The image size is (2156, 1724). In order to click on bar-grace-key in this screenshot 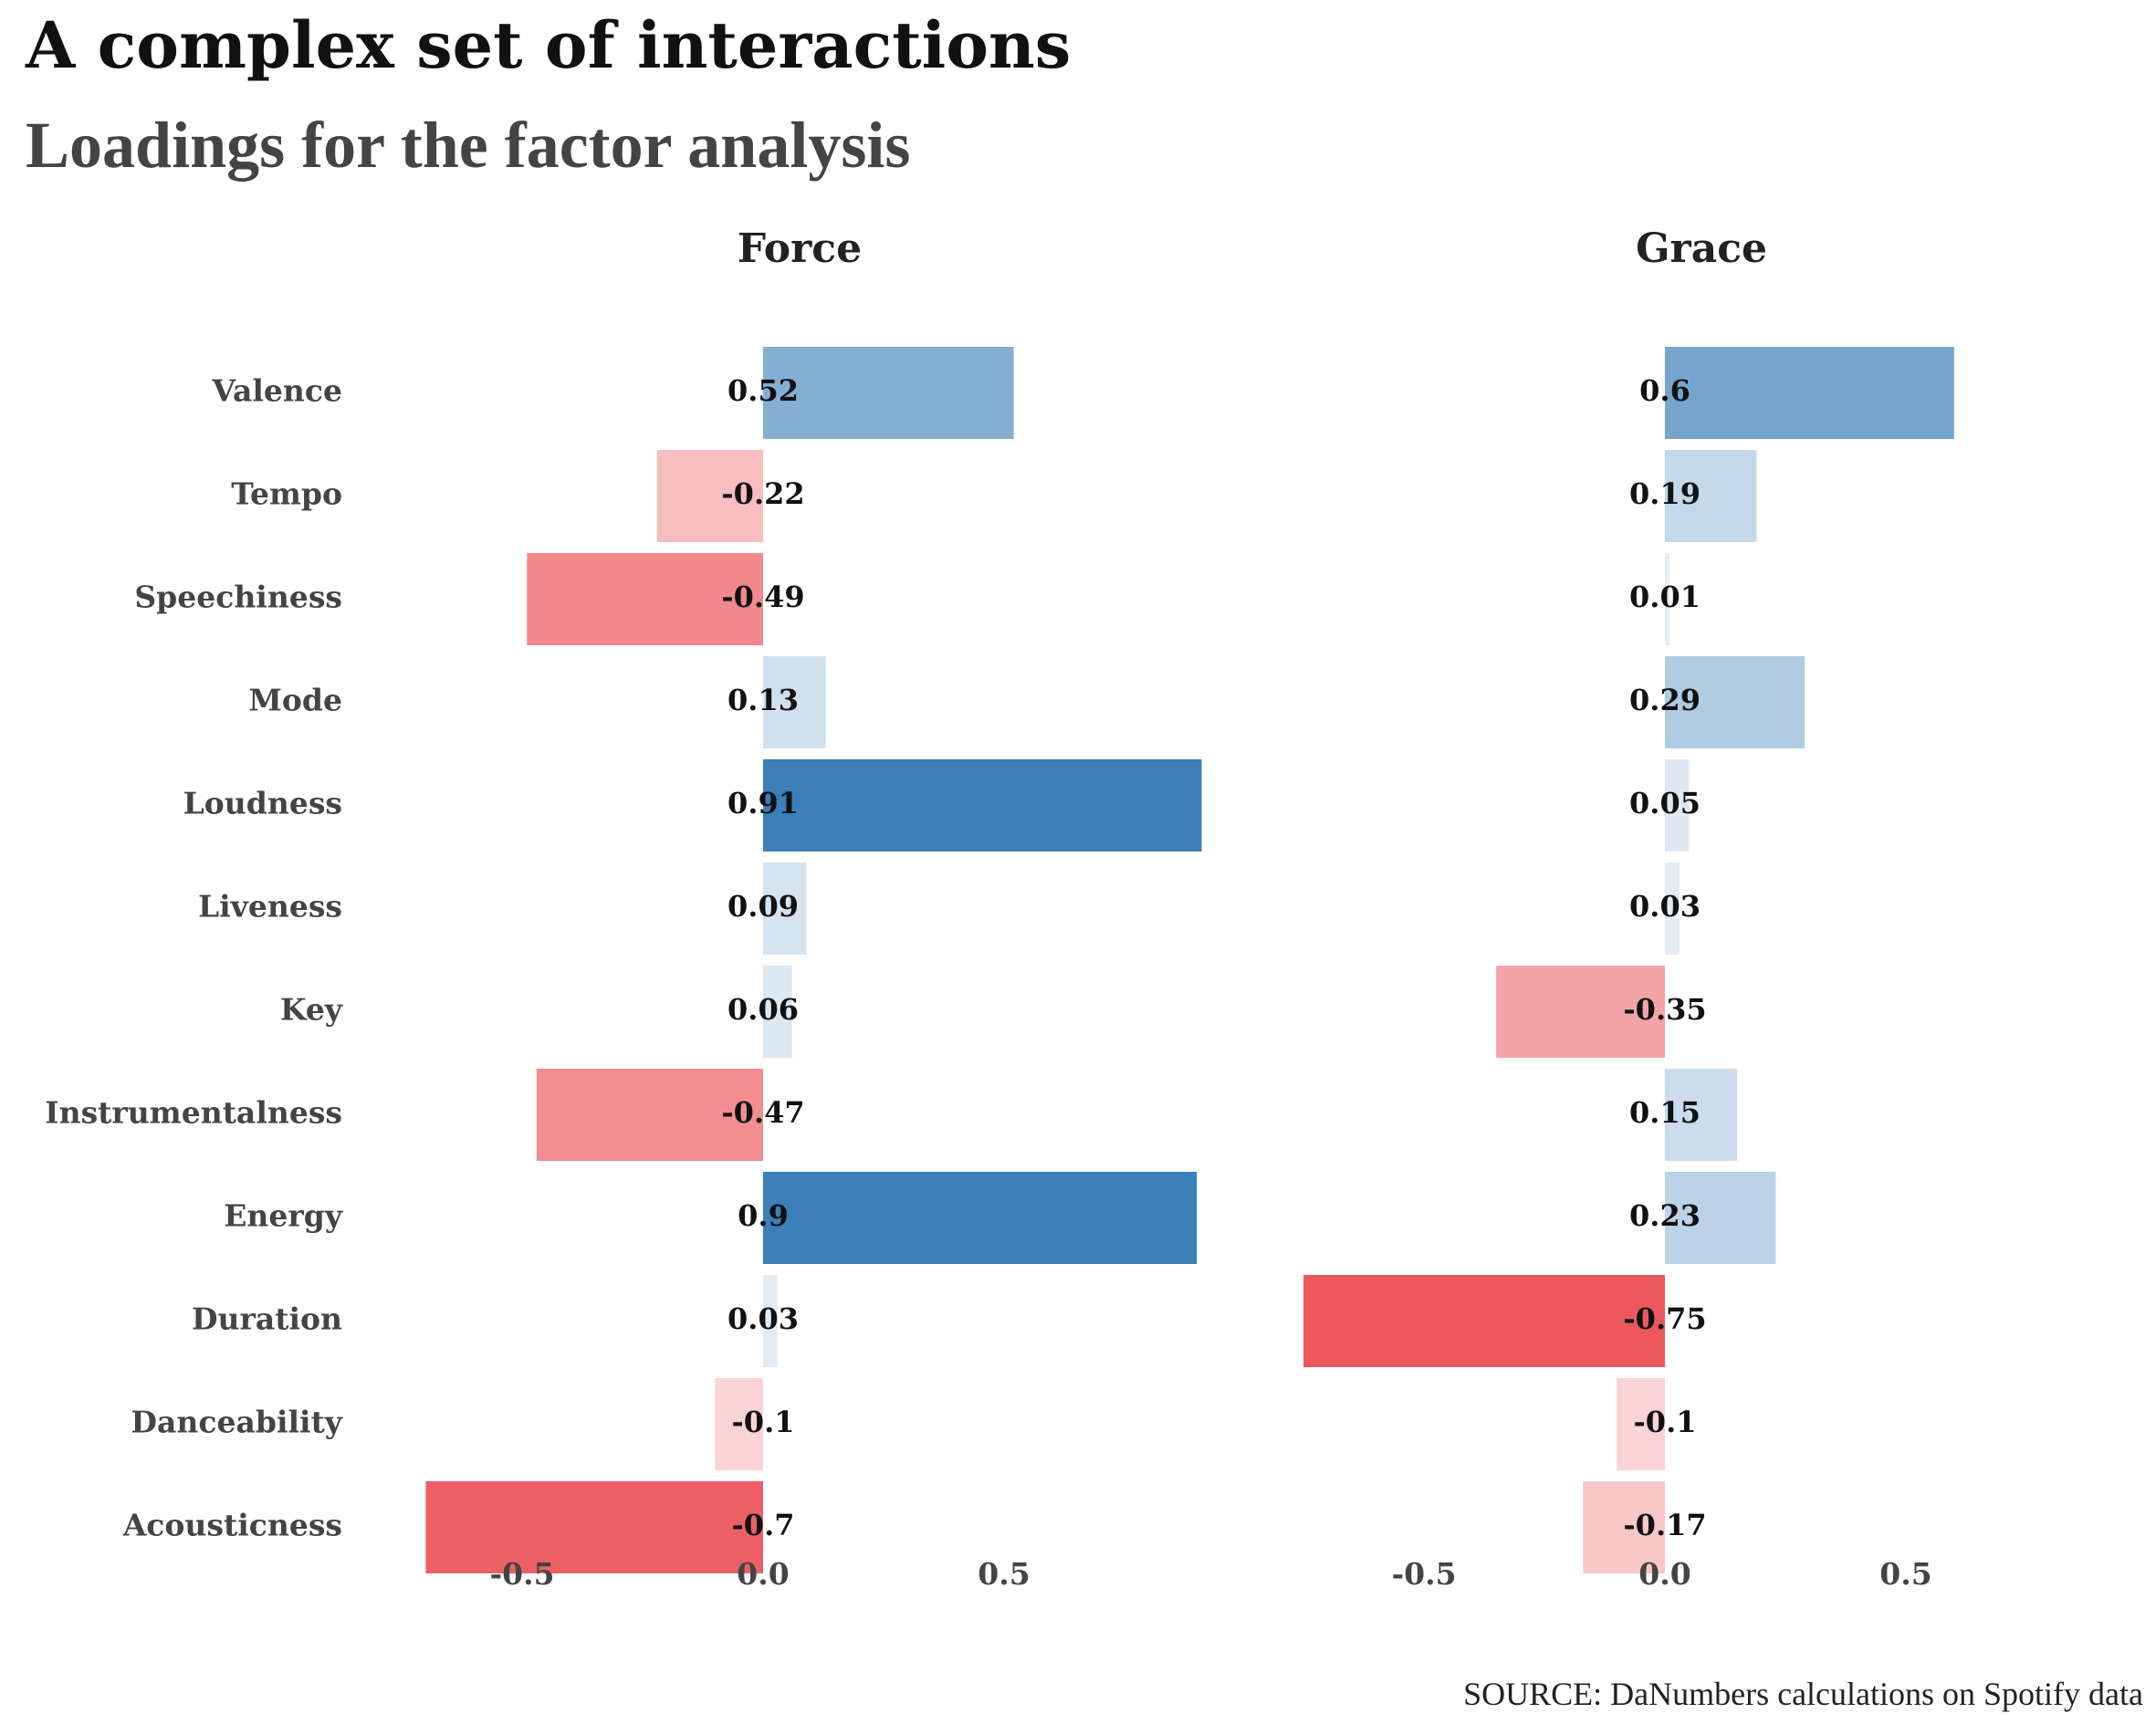, I will do `click(1581, 1012)`.